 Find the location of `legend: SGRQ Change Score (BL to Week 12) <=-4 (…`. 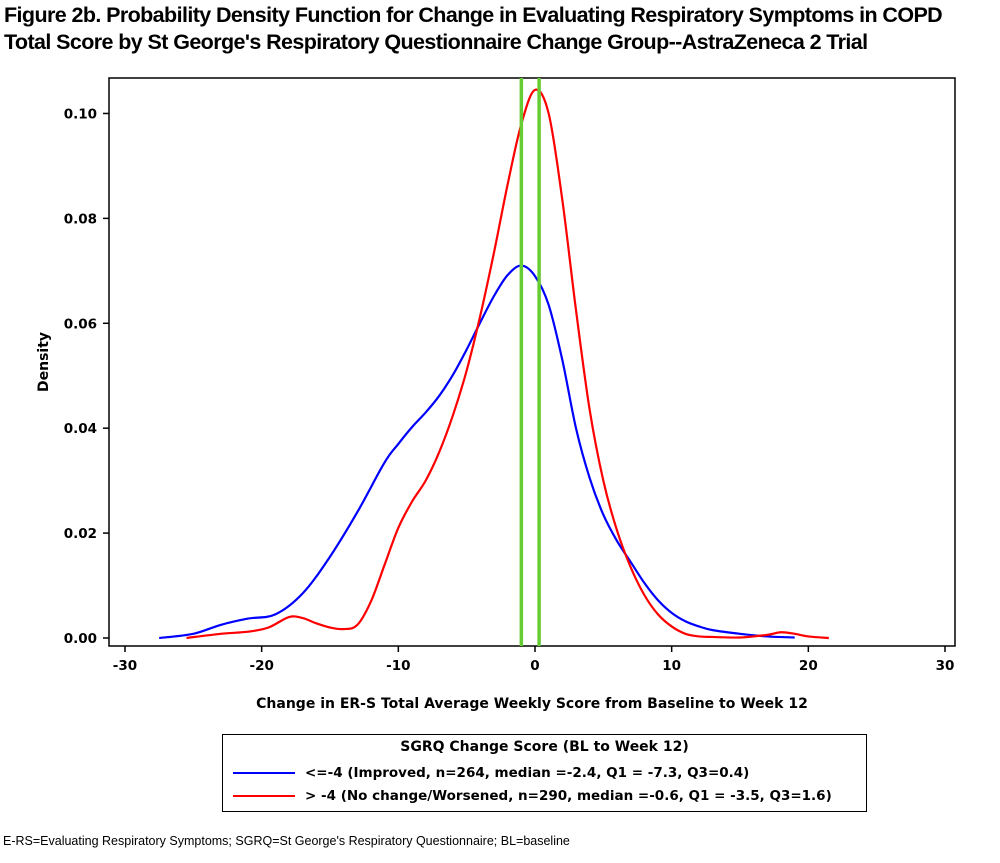

legend: SGRQ Change Score (BL to Week 12) <=-4 (… is located at coordinates (544, 773).